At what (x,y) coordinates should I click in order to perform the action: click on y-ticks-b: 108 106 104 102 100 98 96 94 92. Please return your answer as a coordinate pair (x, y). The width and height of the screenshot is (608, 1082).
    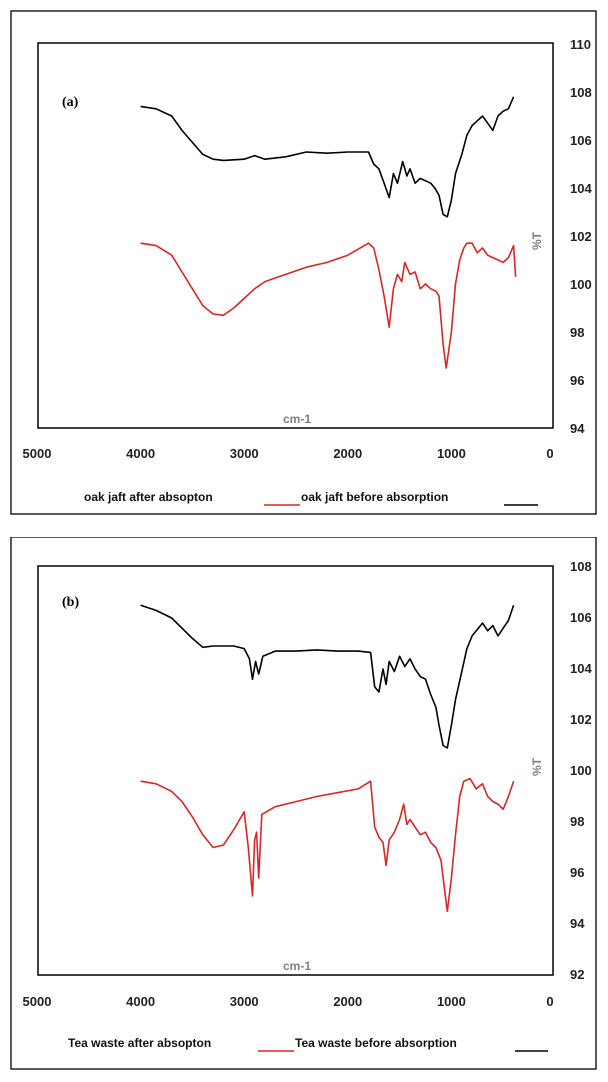
    Looking at the image, I should click on (581, 770).